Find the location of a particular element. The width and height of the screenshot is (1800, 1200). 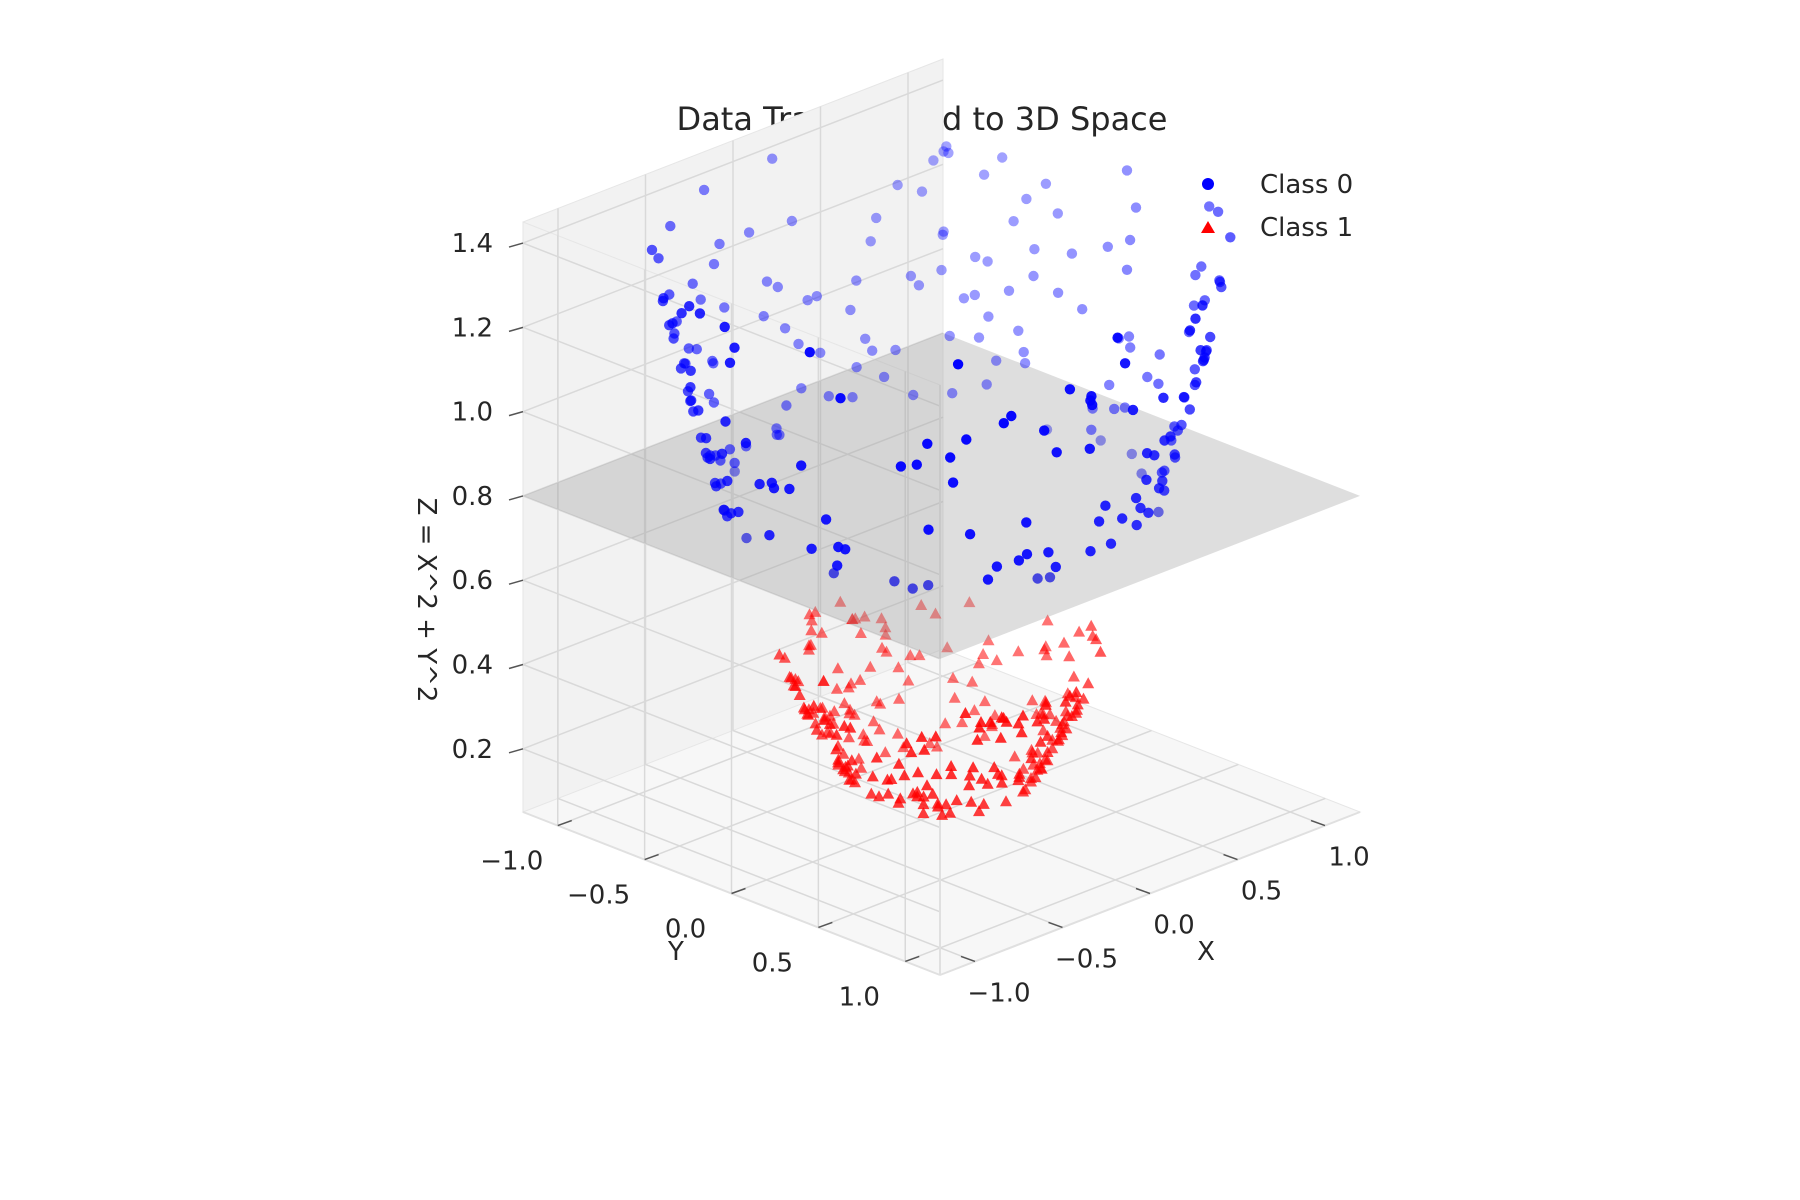

legend-label-class-0: Class 0 is located at coordinates (1306, 185).